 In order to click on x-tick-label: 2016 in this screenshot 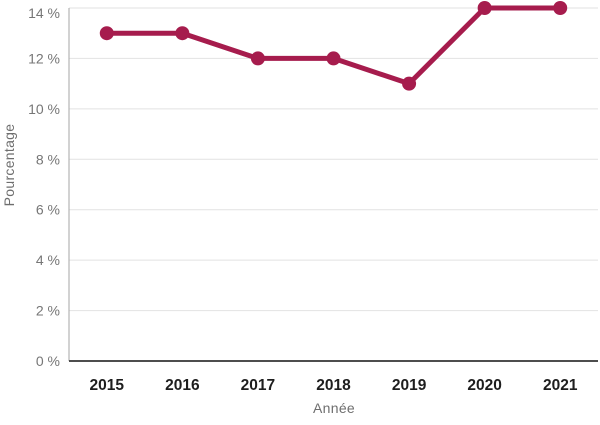, I will do `click(182, 385)`.